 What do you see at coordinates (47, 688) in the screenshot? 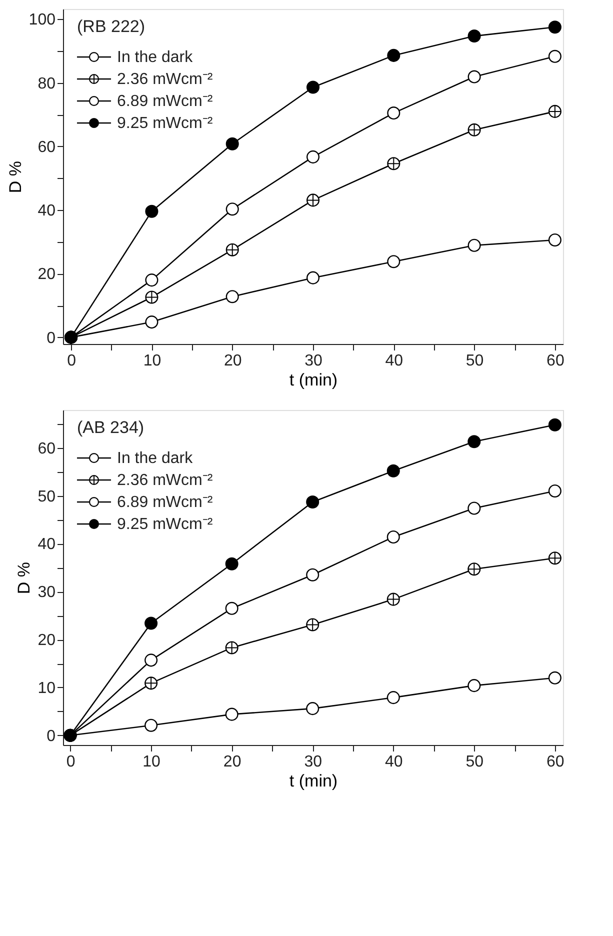
I see `y-tick-label: 10` at bounding box center [47, 688].